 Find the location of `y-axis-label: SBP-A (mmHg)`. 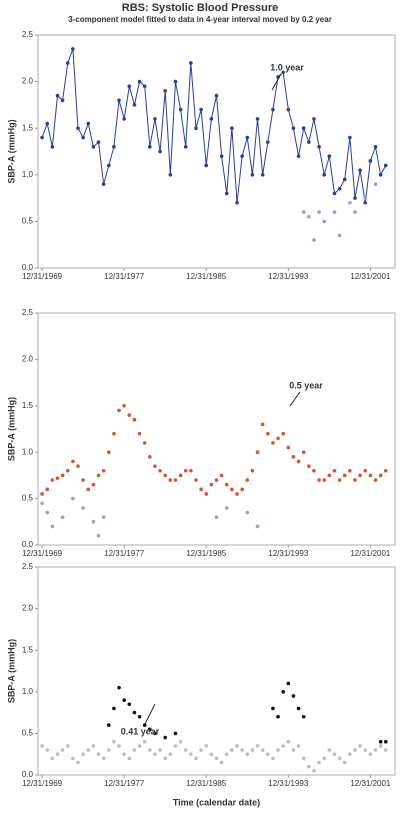

y-axis-label: SBP-A (mmHg) is located at coordinates (11, 151).